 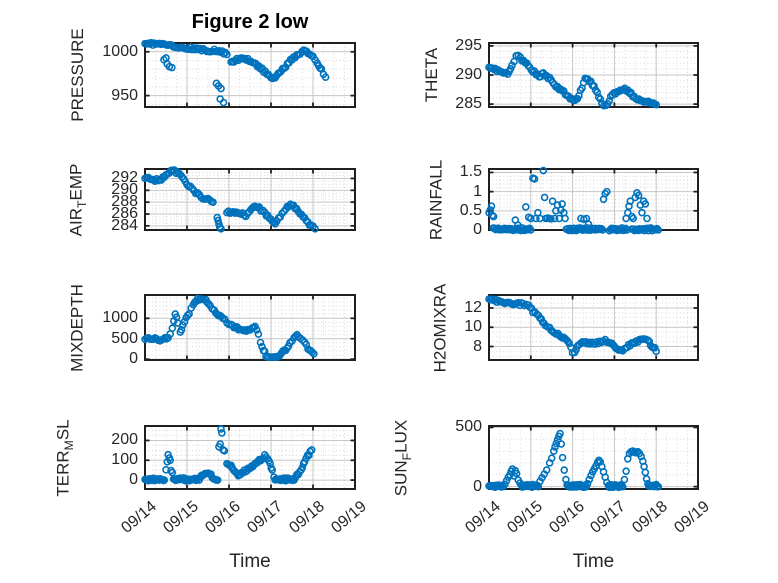 I want to click on y-axis-label-h2omixra: H2OMIXRA, so click(x=440, y=327).